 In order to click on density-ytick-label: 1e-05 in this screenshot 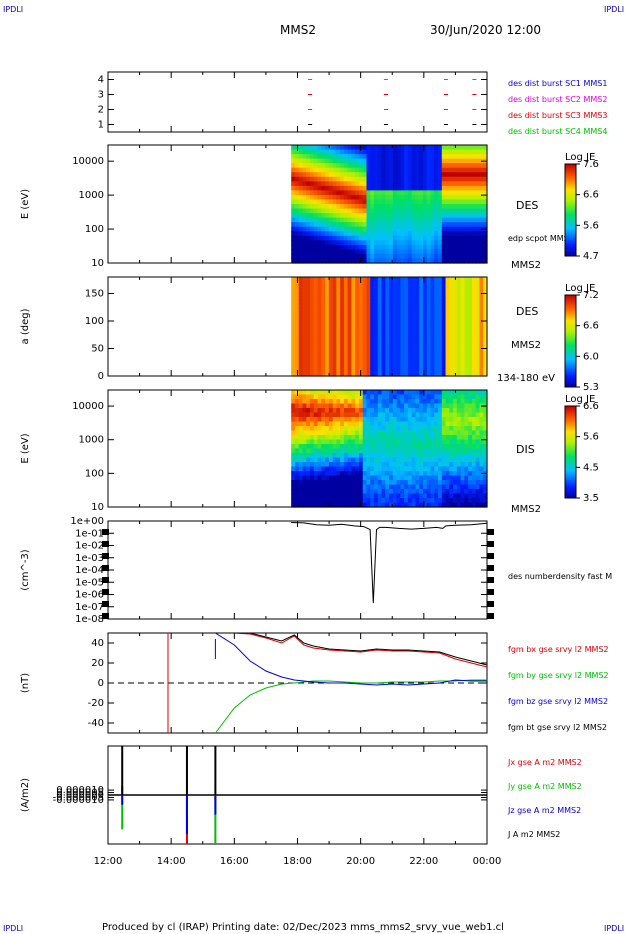, I will do `click(89, 582)`.